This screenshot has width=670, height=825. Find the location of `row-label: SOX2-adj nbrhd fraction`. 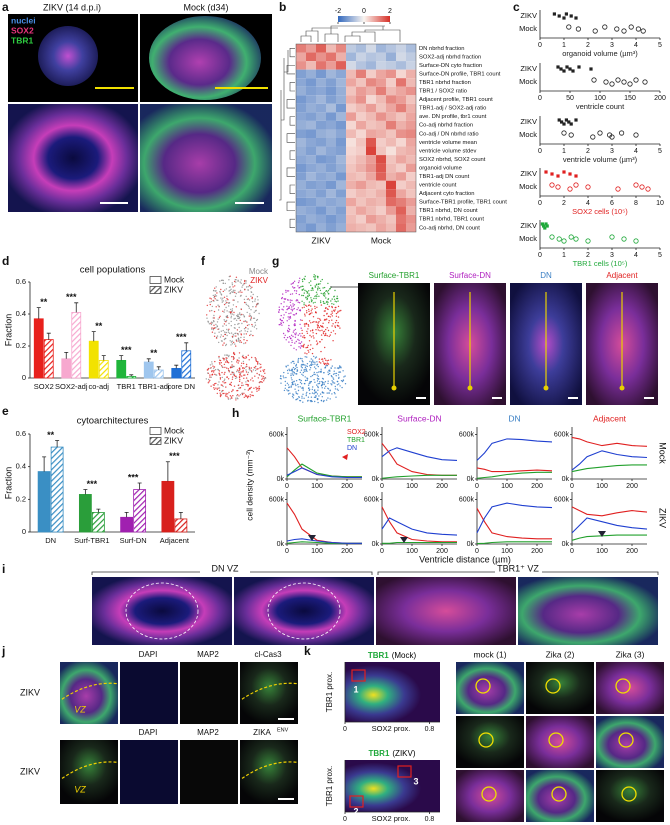

row-label: SOX2-adj nbrhd fraction is located at coordinates (450, 57).